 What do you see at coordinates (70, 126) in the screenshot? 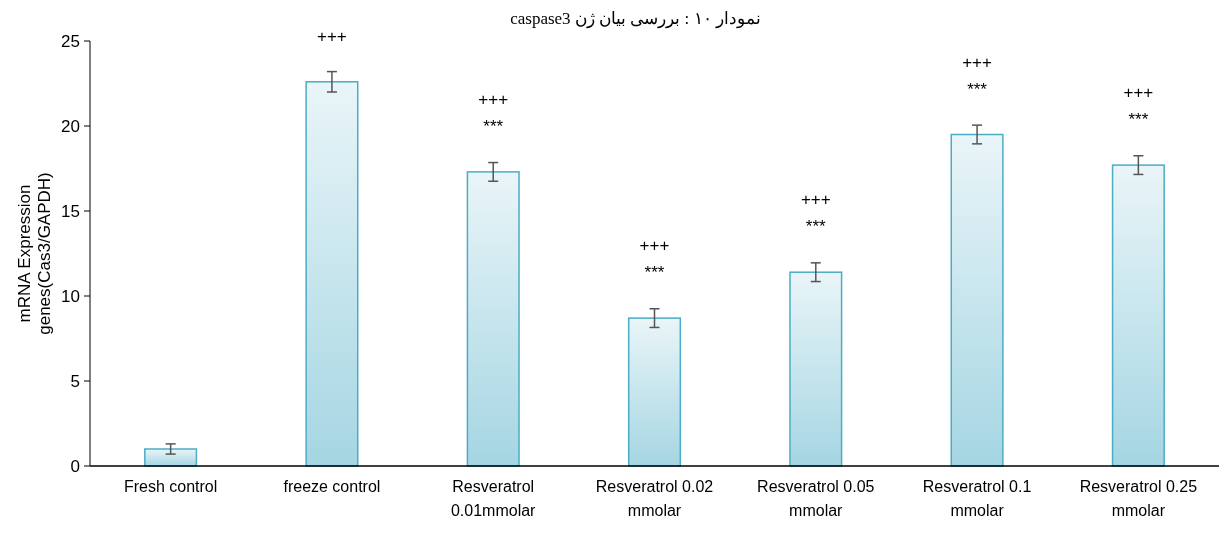
I see `y-tick-label: 20` at bounding box center [70, 126].